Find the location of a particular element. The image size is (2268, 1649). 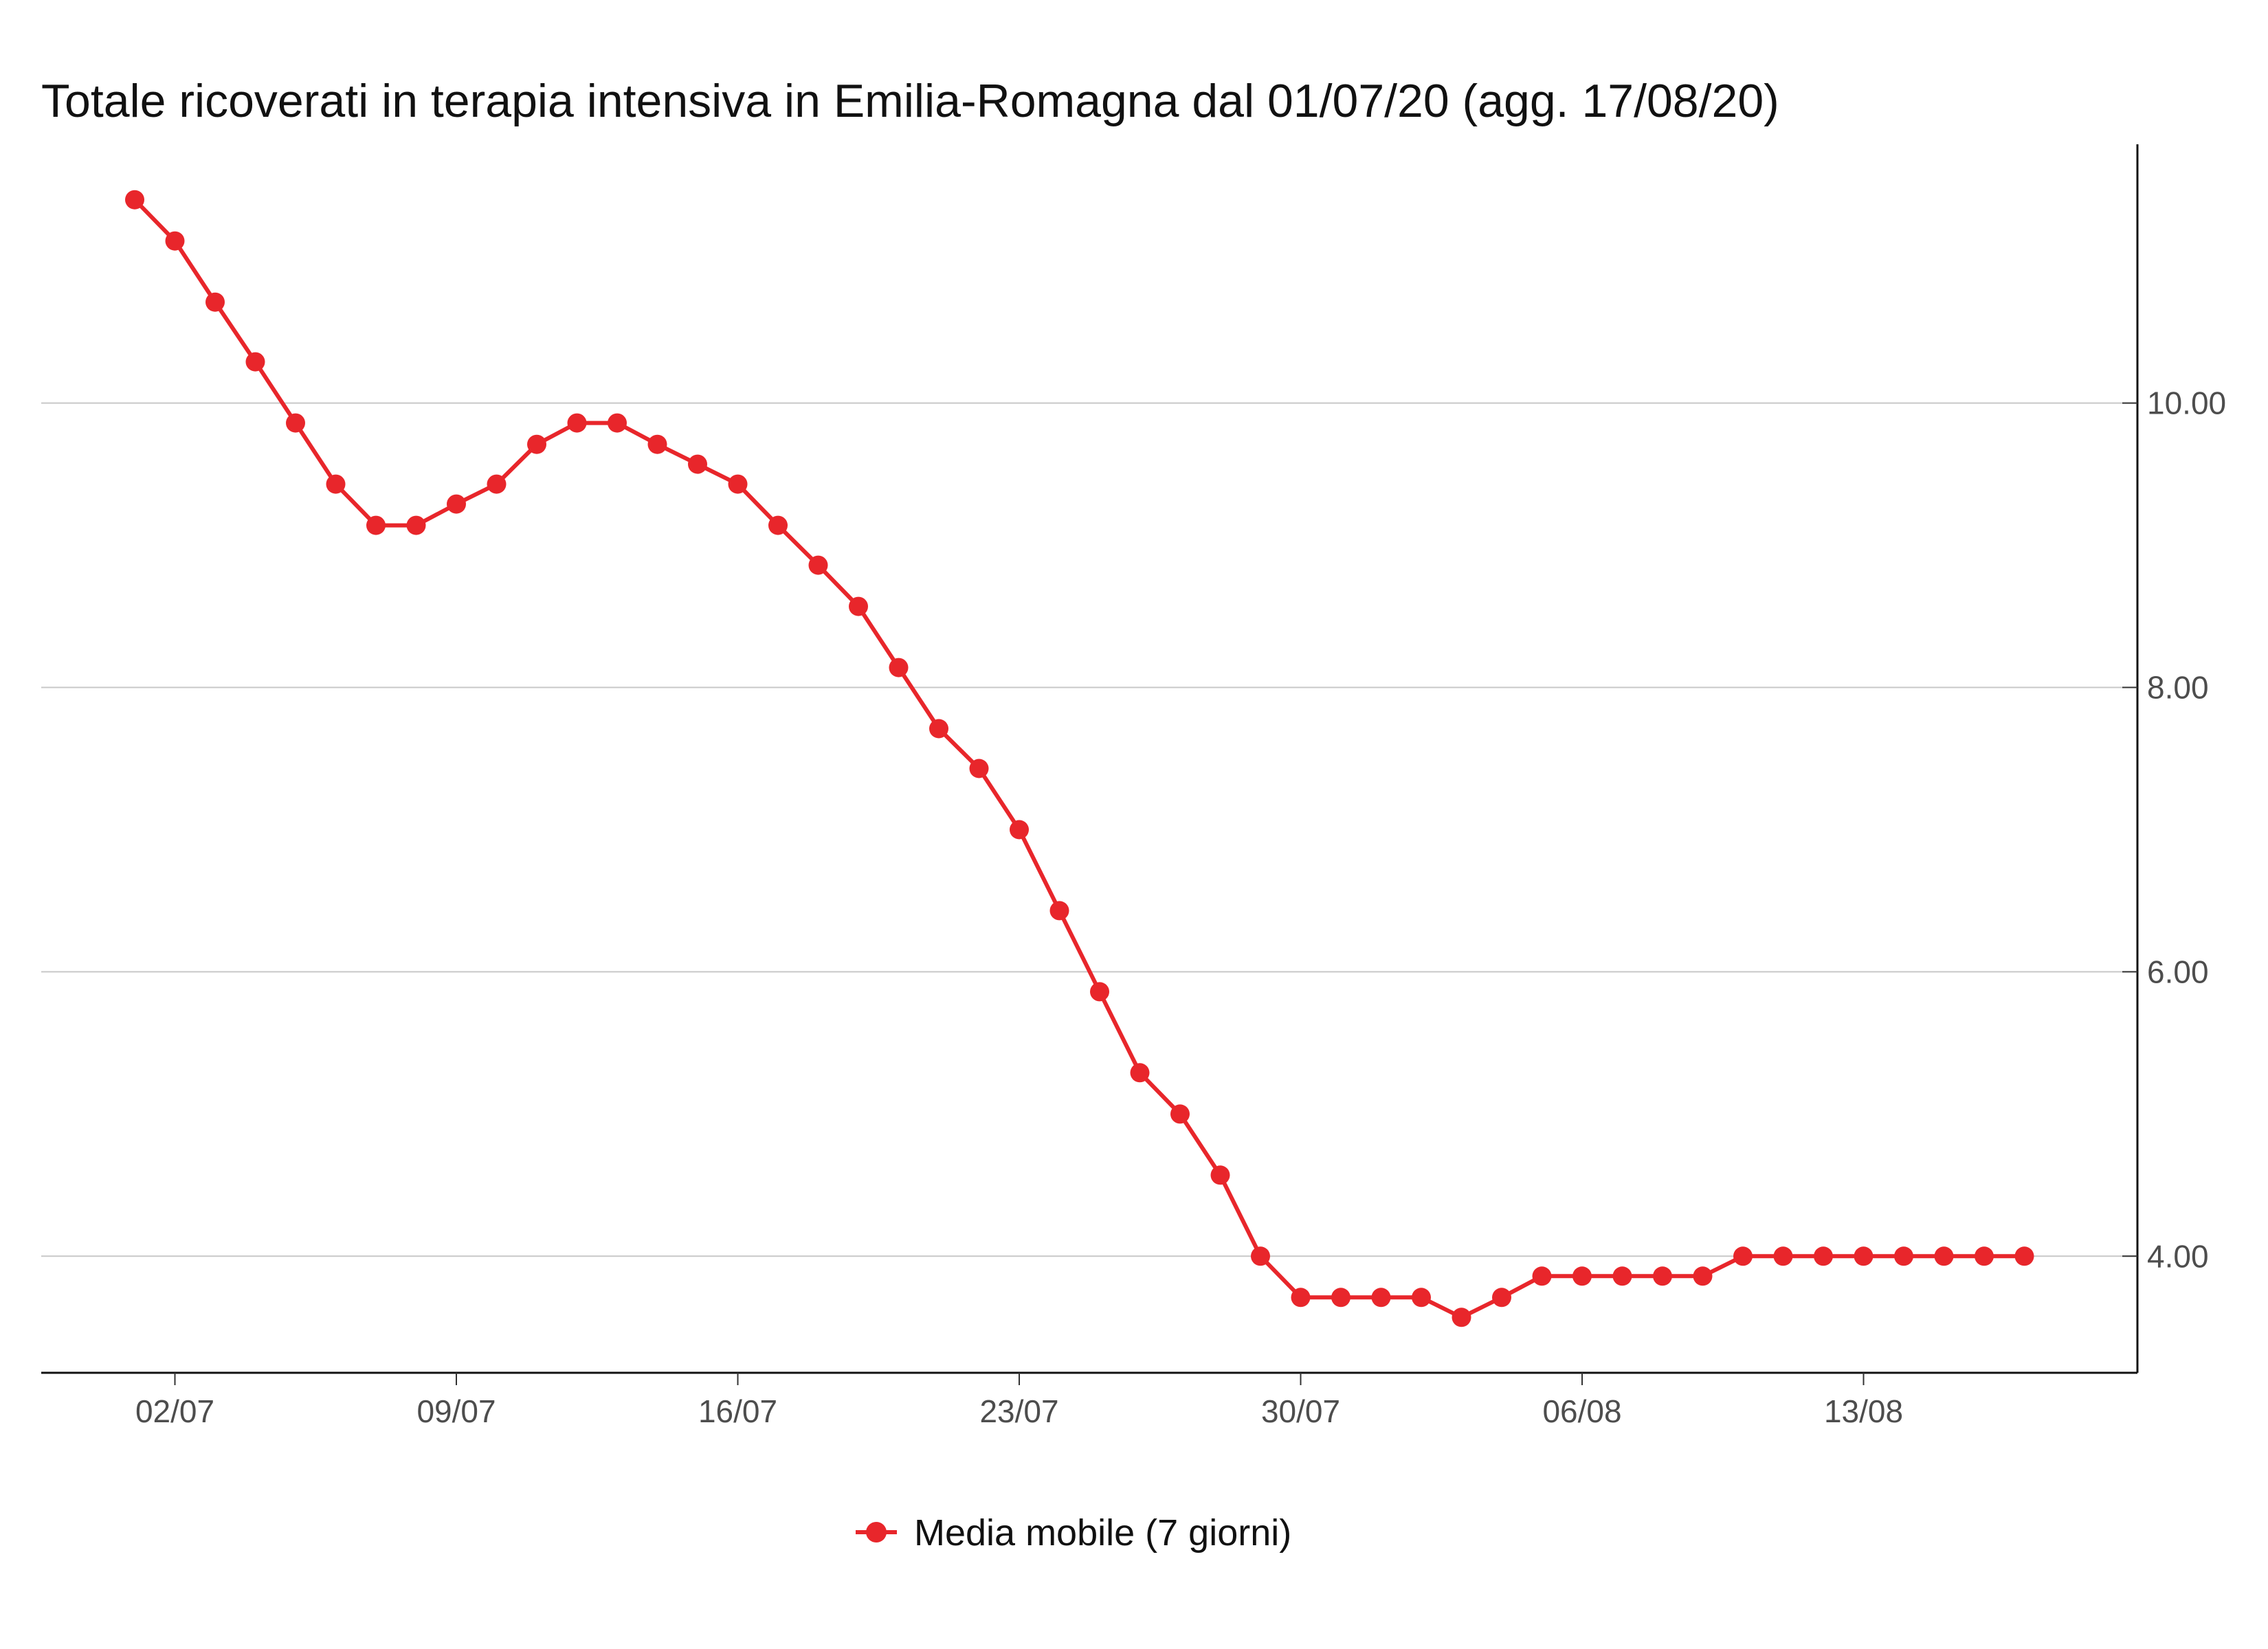

y-tick-label: 8.00 is located at coordinates (2178, 688).